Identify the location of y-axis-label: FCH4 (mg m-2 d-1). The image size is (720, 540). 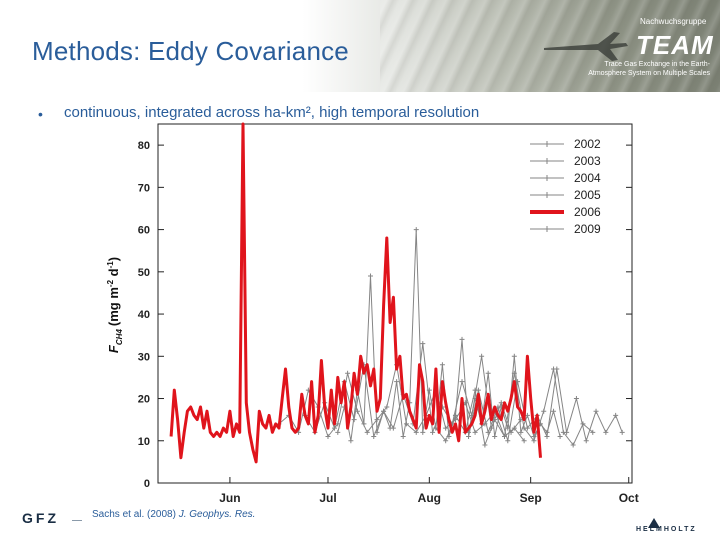
(115, 305).